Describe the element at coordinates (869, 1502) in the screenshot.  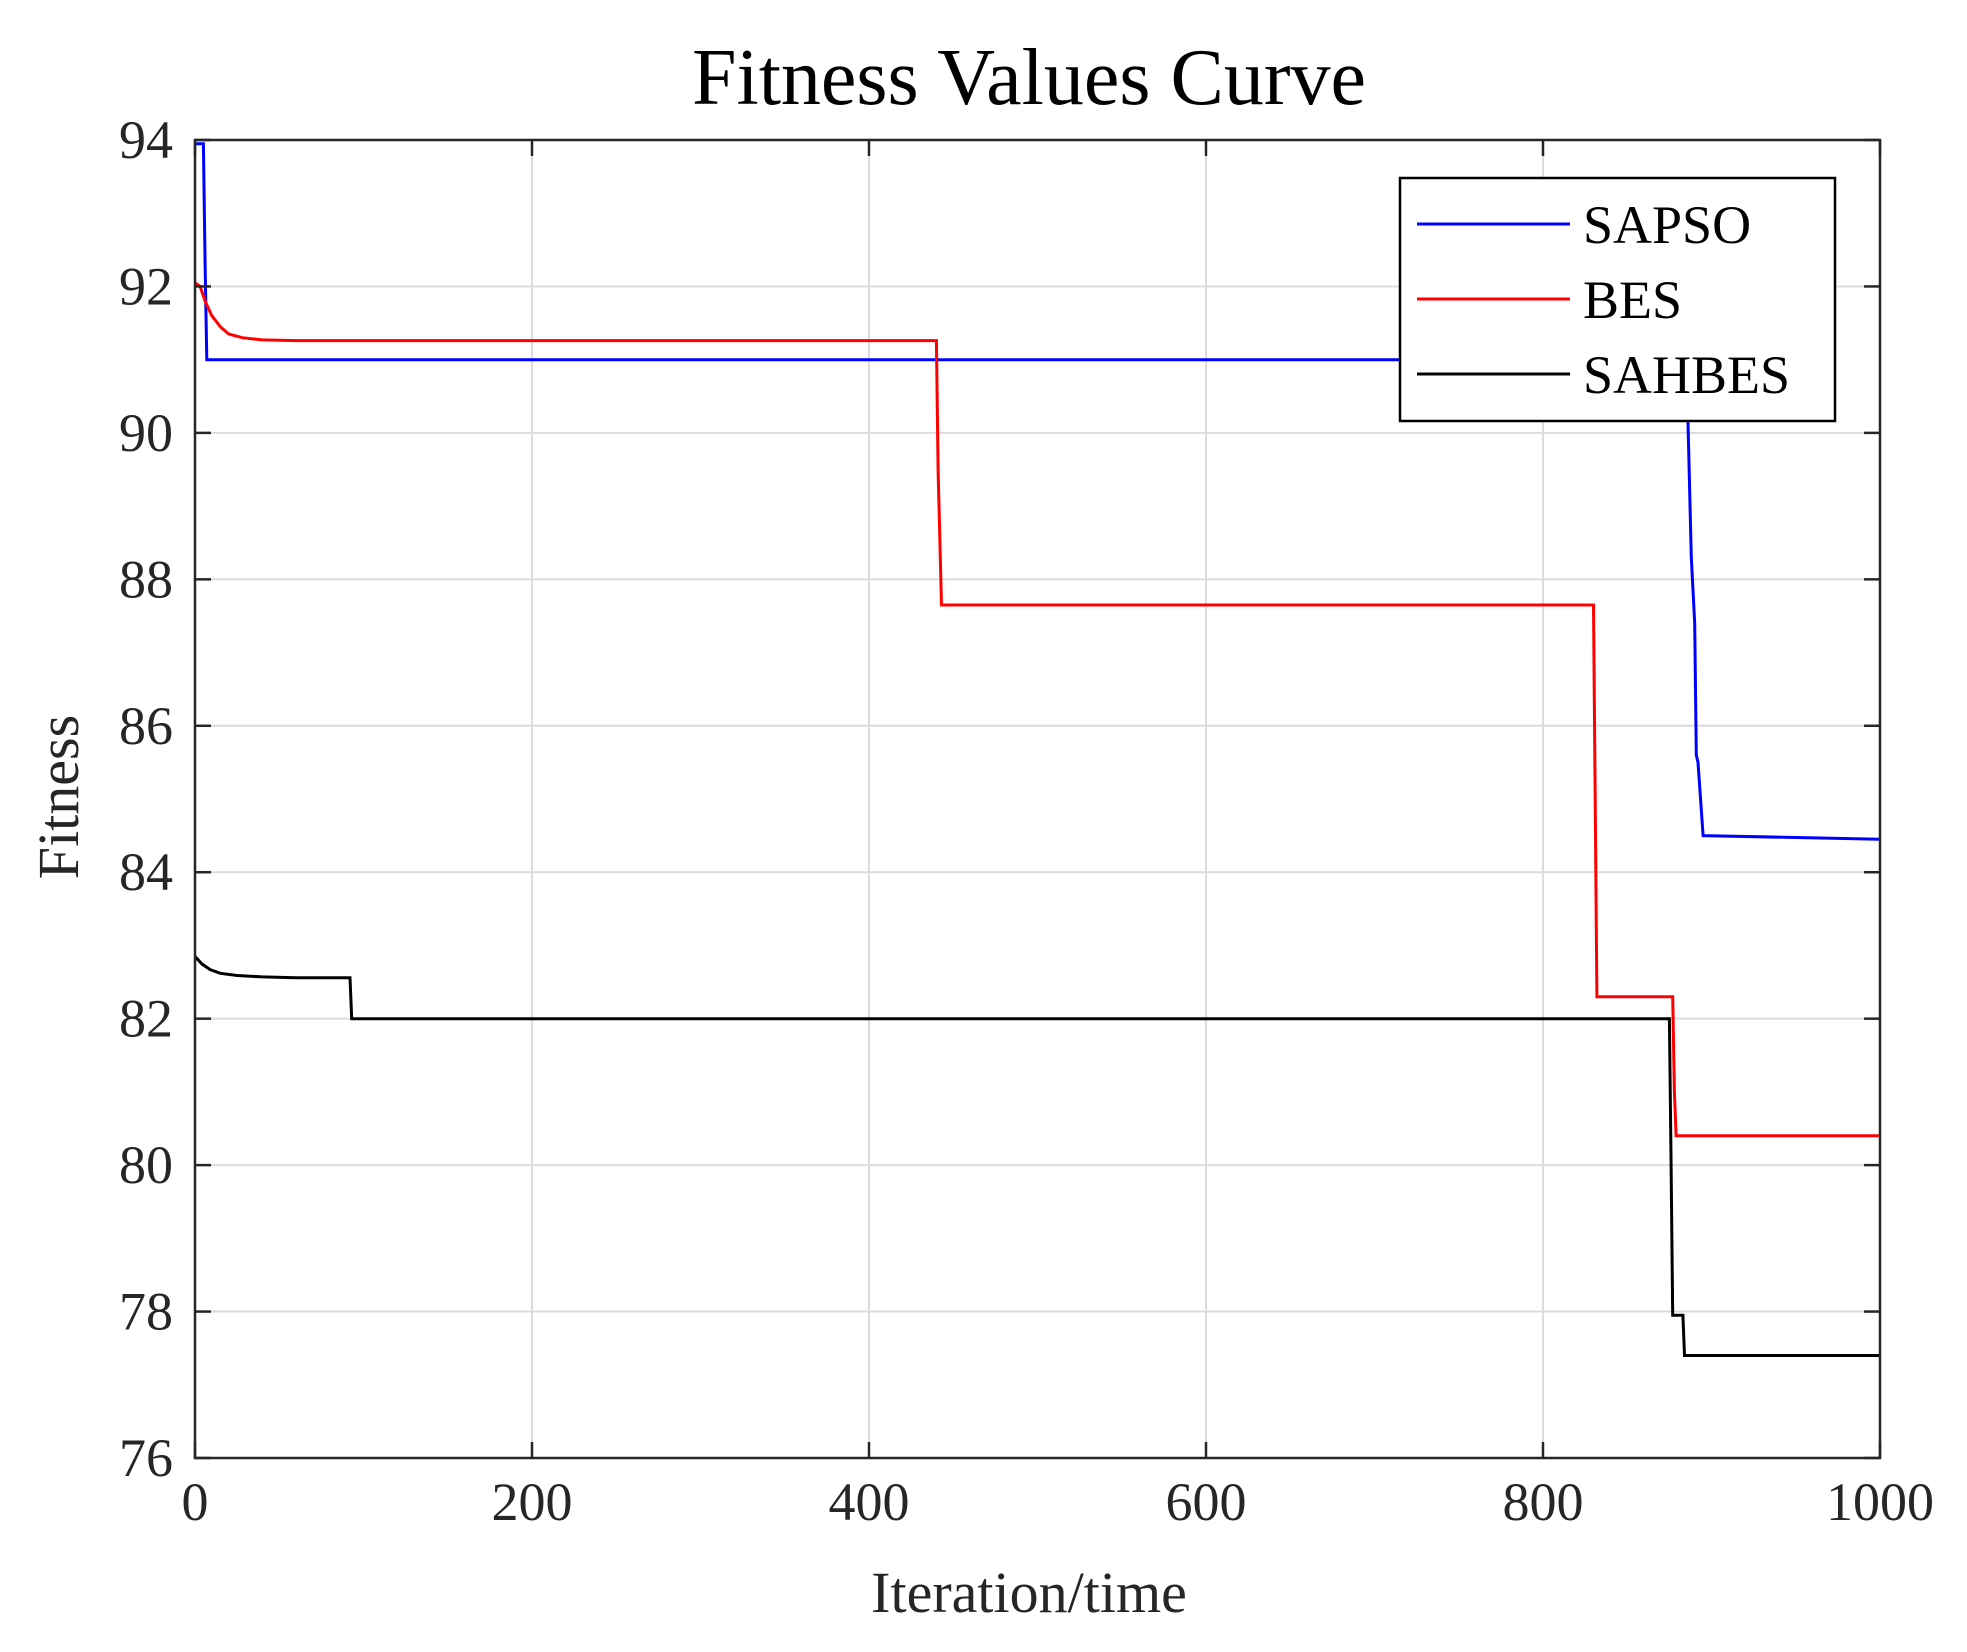
I see `x-tick-label: 400` at that location.